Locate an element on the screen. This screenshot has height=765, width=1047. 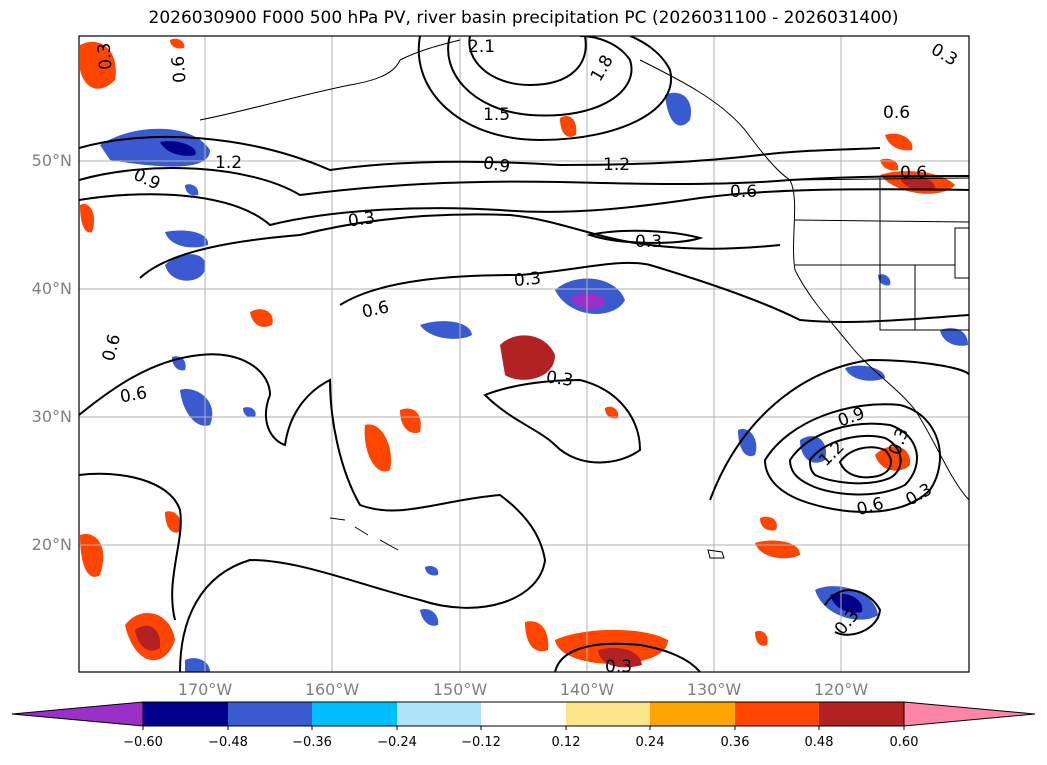
contour-label: 0.9 is located at coordinates (496, 165).